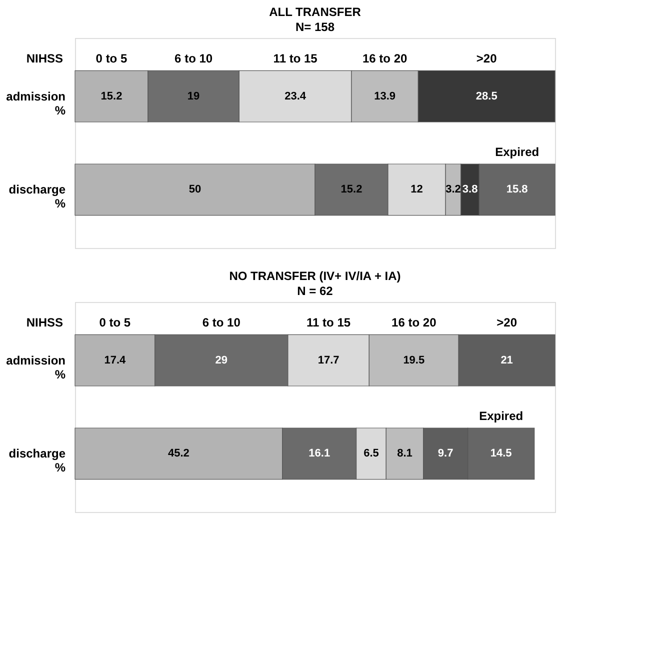 The height and width of the screenshot is (666, 655). What do you see at coordinates (487, 96) in the screenshot?
I see `data-label: 28.5` at bounding box center [487, 96].